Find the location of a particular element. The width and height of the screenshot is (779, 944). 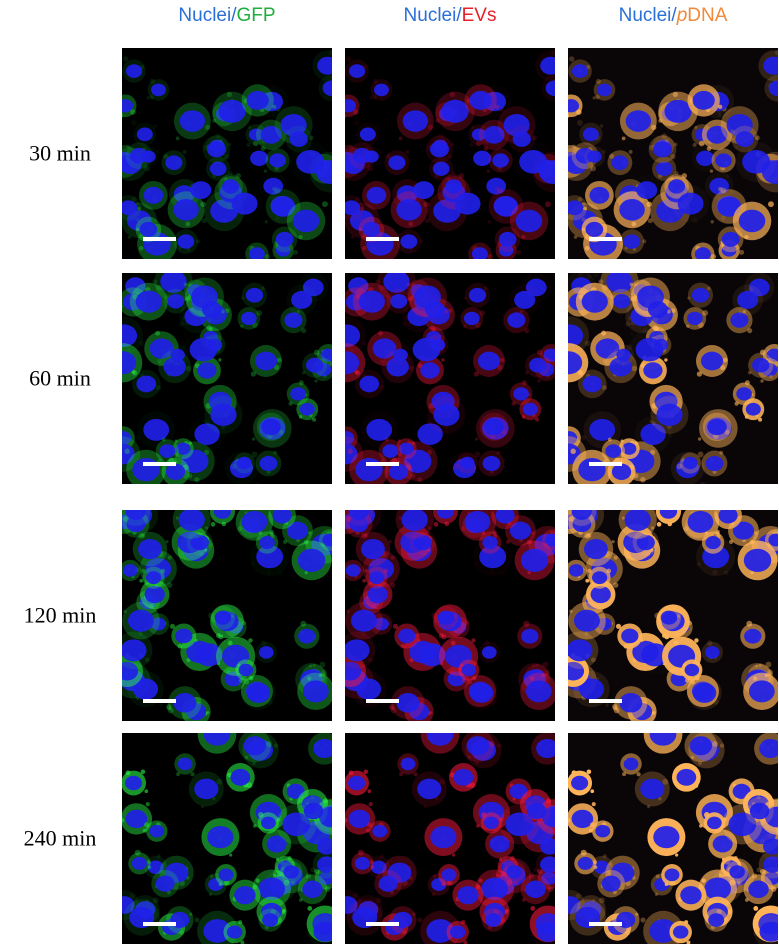

header-part: DNA is located at coordinates (707, 15).